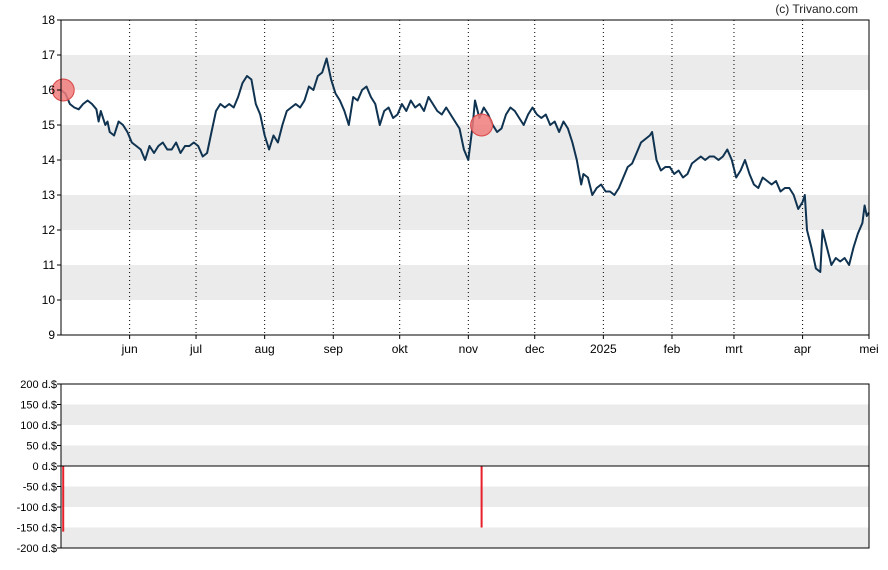 The height and width of the screenshot is (570, 888). What do you see at coordinates (49, 300) in the screenshot?
I see `y-tick-label: 10` at bounding box center [49, 300].